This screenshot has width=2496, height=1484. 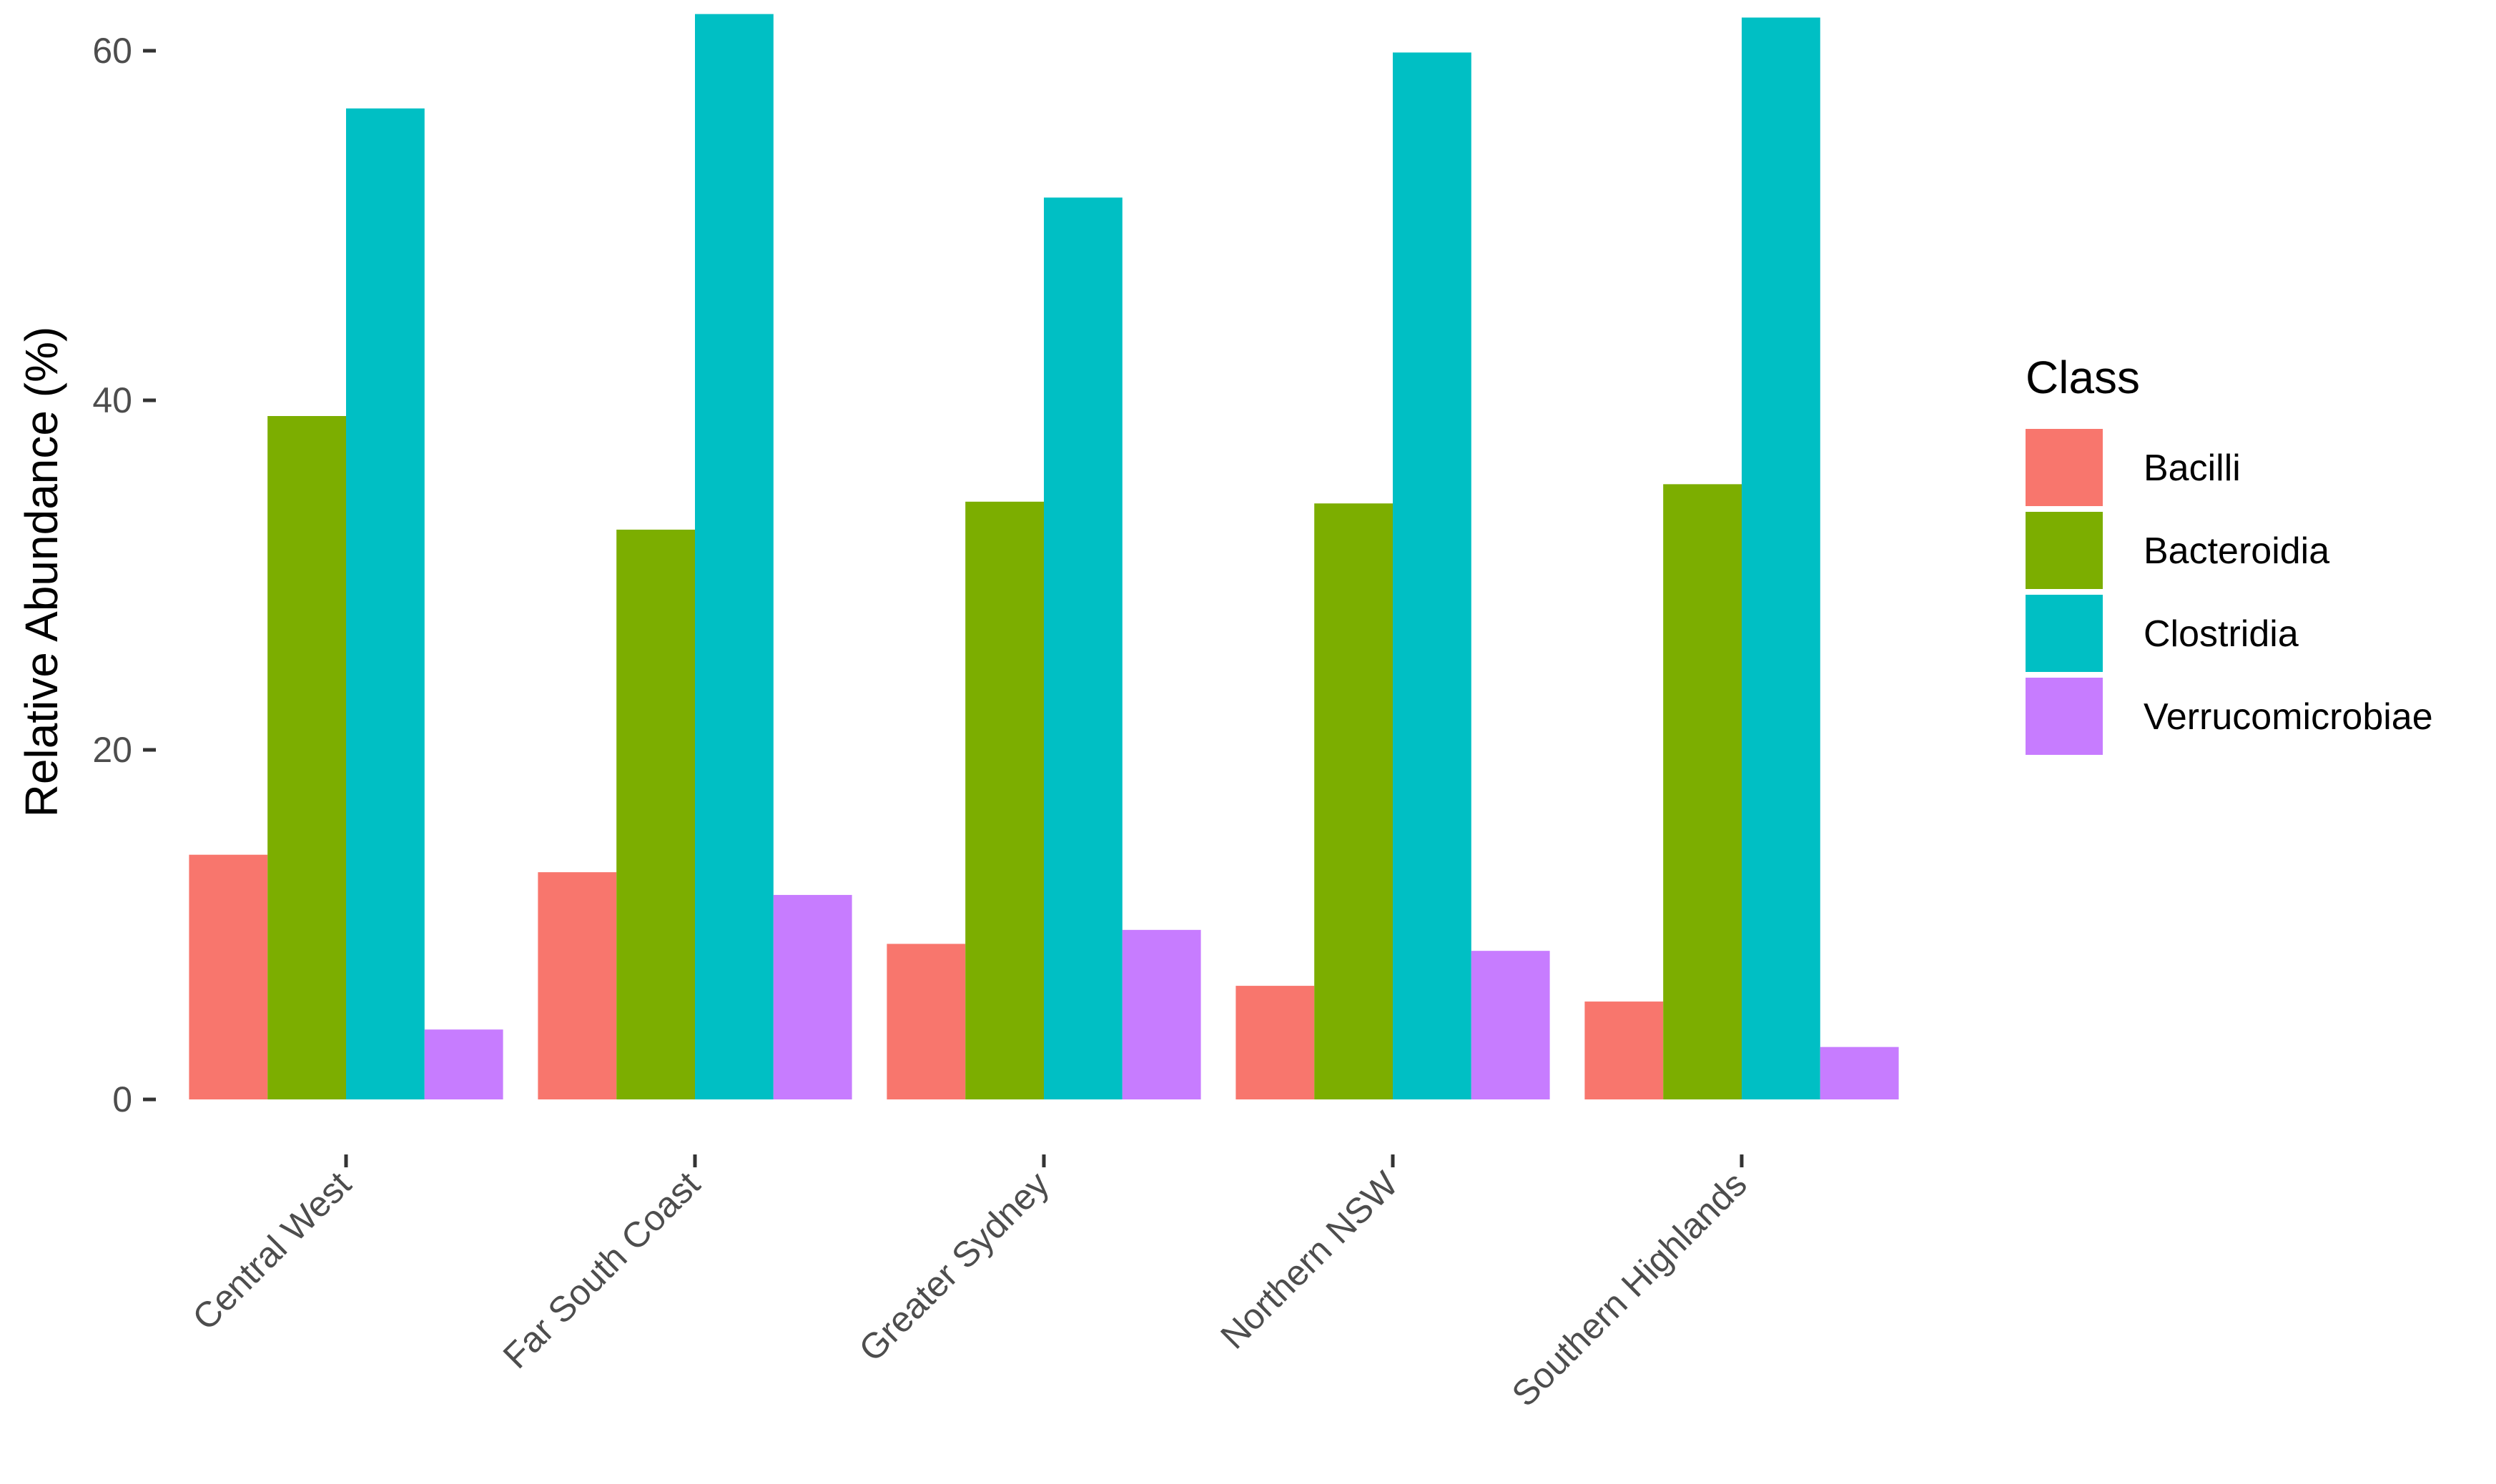 What do you see at coordinates (385, 603) in the screenshot?
I see `bar-clostridia-central-west` at bounding box center [385, 603].